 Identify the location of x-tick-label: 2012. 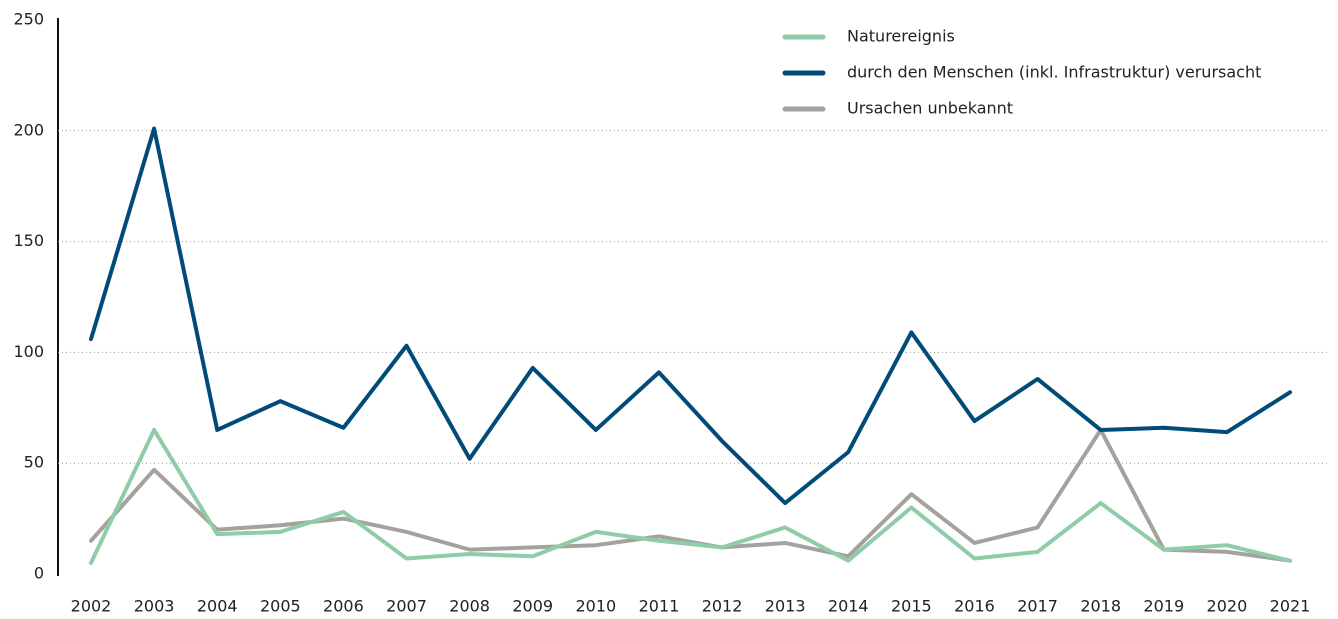
(722, 606).